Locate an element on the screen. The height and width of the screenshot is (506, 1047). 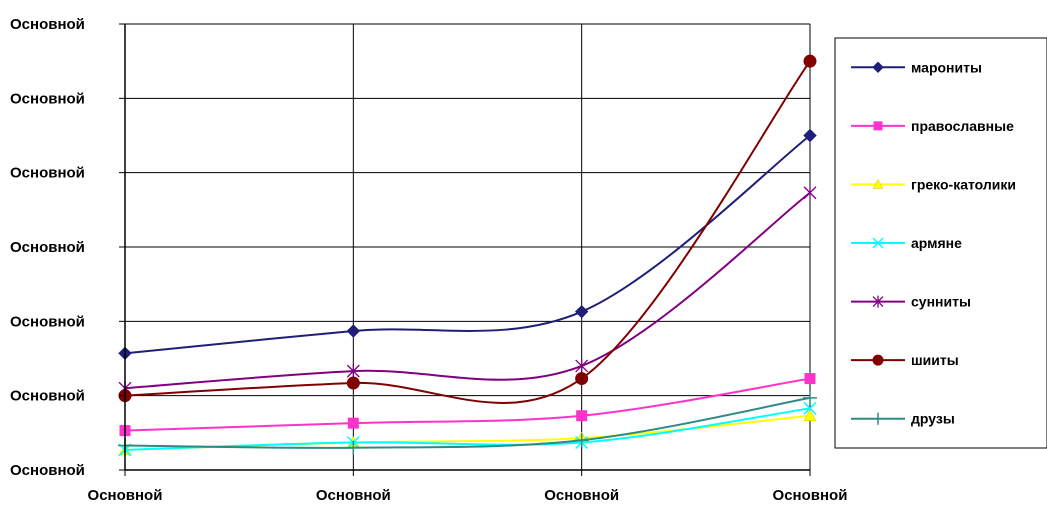
legend-item: марониты is located at coordinates (916, 67).